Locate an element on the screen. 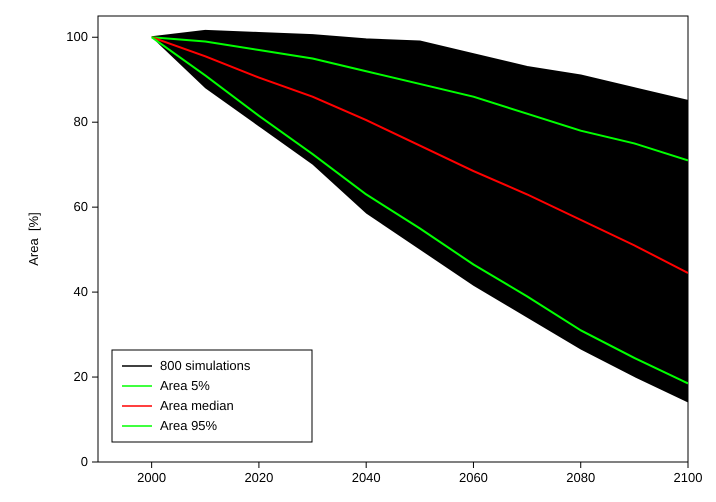  y-tick-label: 0 is located at coordinates (84, 461).